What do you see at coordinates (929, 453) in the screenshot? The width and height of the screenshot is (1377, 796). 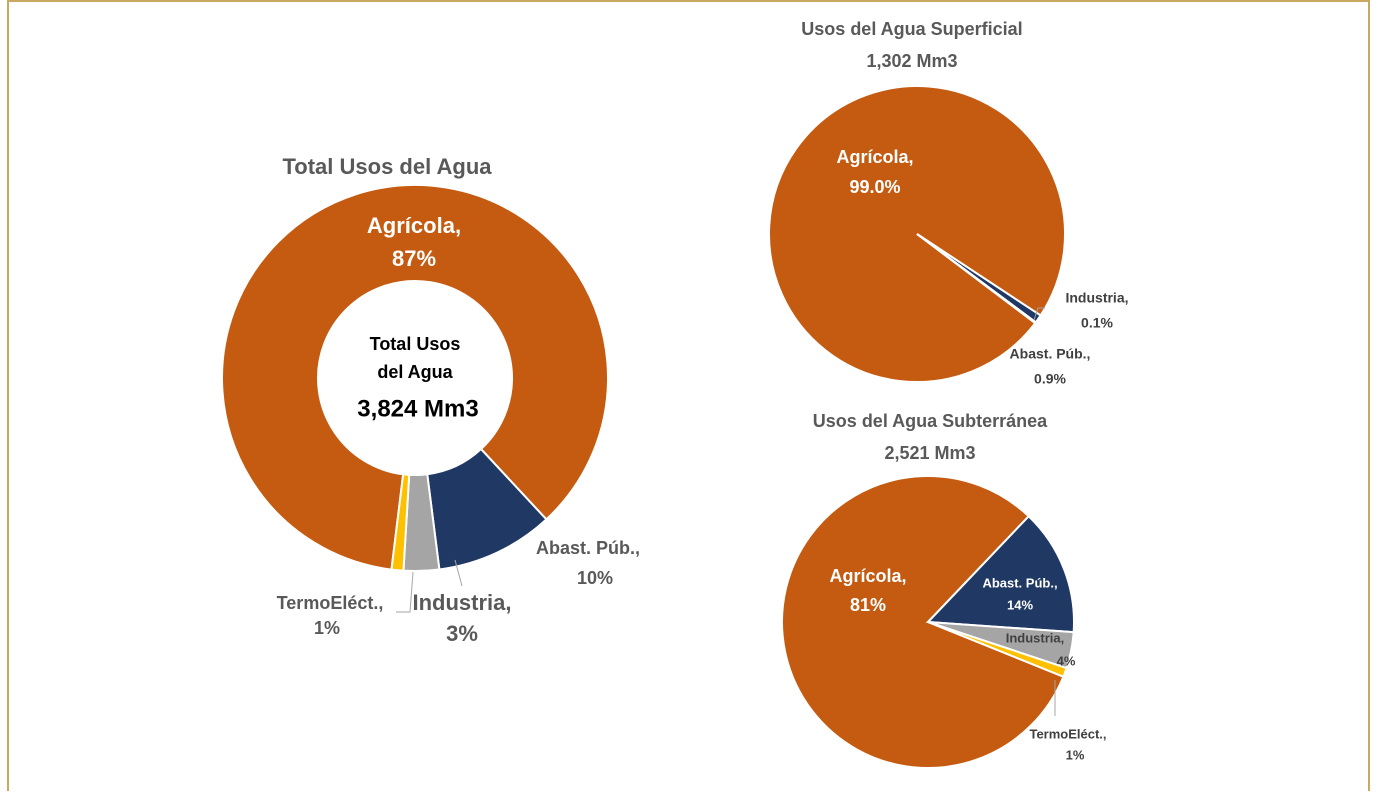 I see `chart-subtitle: 2,521 Mm3` at bounding box center [929, 453].